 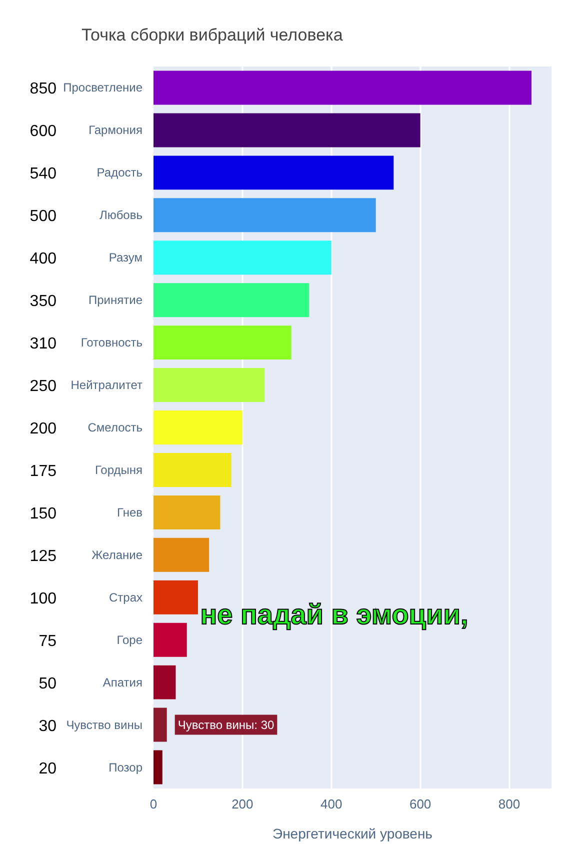 I want to click on data-label: 350, so click(x=43, y=301).